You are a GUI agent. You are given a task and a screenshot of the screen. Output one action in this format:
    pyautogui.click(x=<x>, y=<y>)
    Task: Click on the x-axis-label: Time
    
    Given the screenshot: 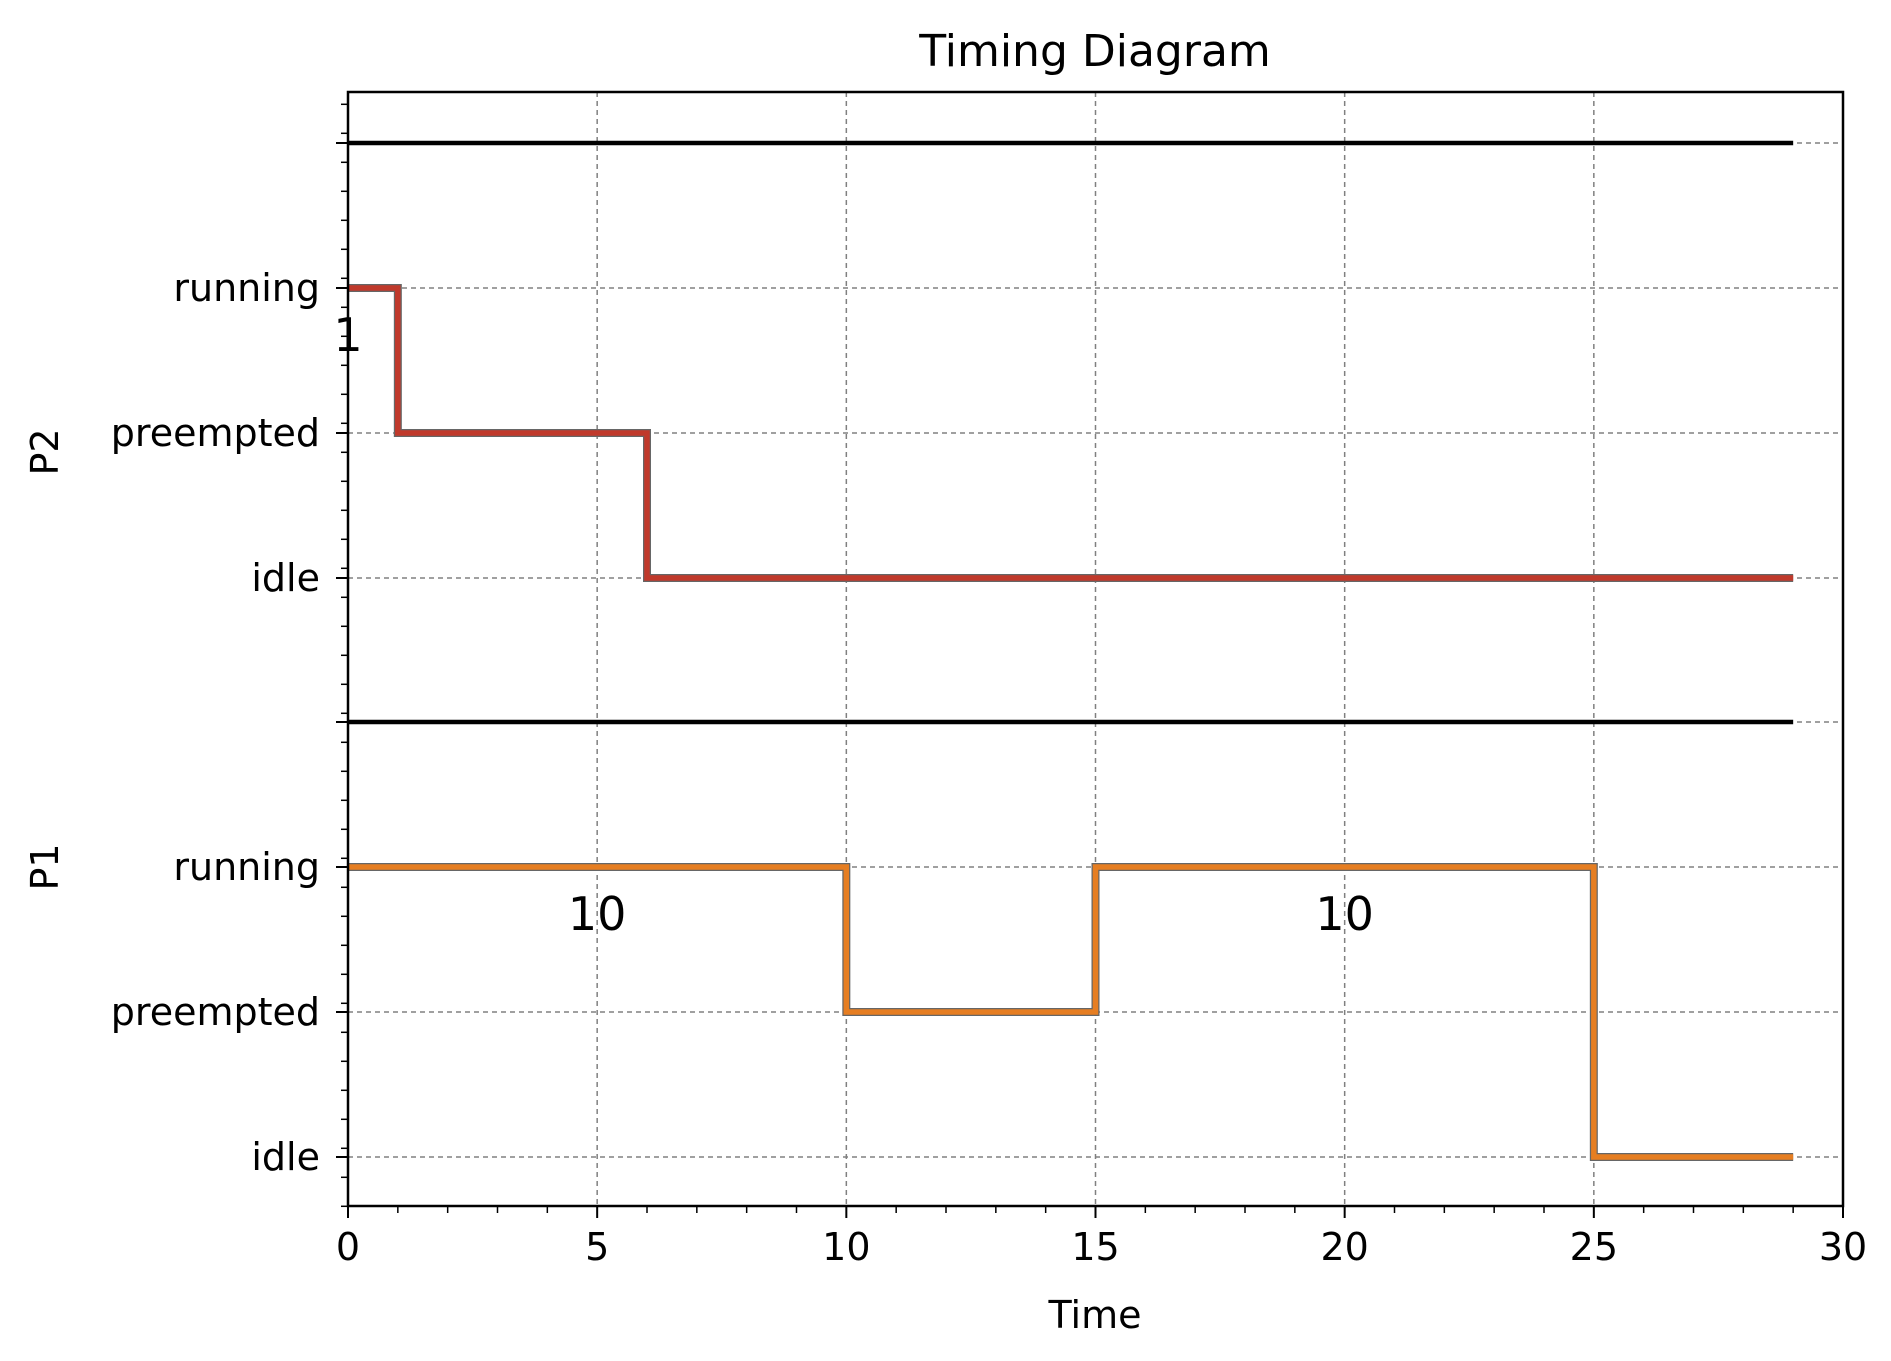 What is the action you would take?
    pyautogui.click(x=1095, y=1315)
    